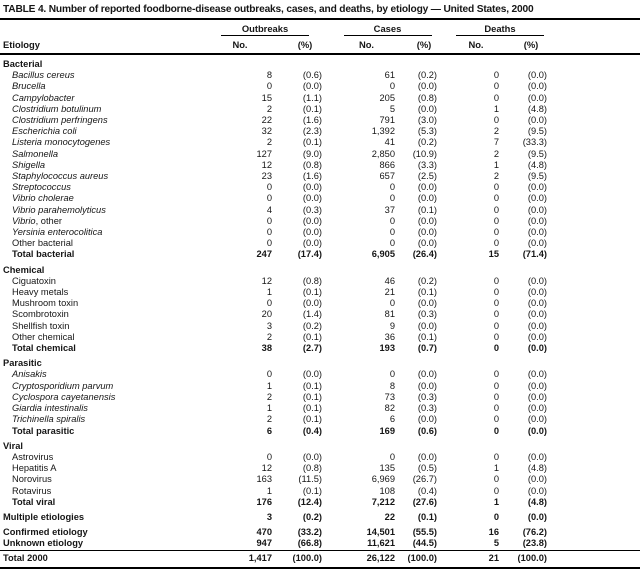 Image resolution: width=640 pixels, height=573 pixels. I want to click on column-header-row: Etiology No. (%) No. (%) No. (%), so click(320, 45).